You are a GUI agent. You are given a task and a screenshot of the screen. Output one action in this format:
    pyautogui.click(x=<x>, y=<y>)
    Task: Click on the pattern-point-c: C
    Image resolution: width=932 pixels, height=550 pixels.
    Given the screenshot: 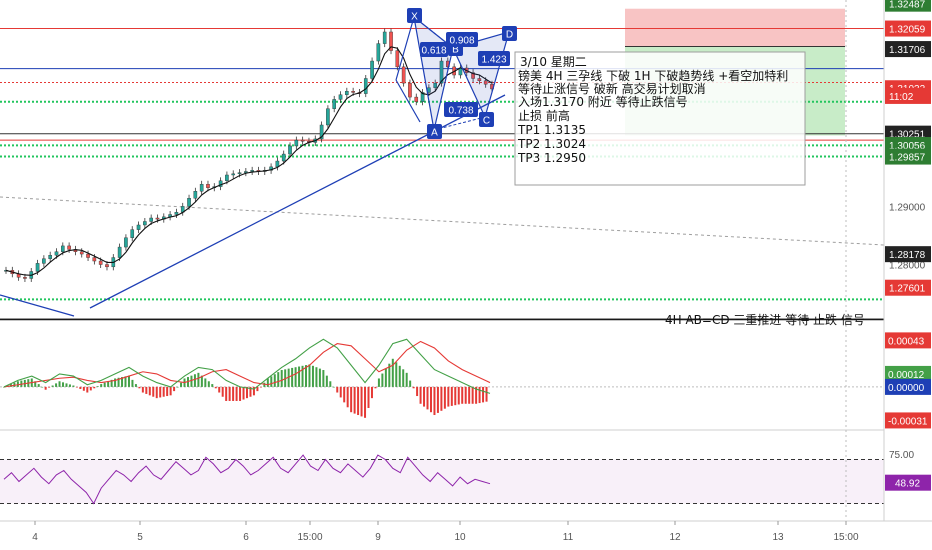 What is the action you would take?
    pyautogui.click(x=486, y=119)
    